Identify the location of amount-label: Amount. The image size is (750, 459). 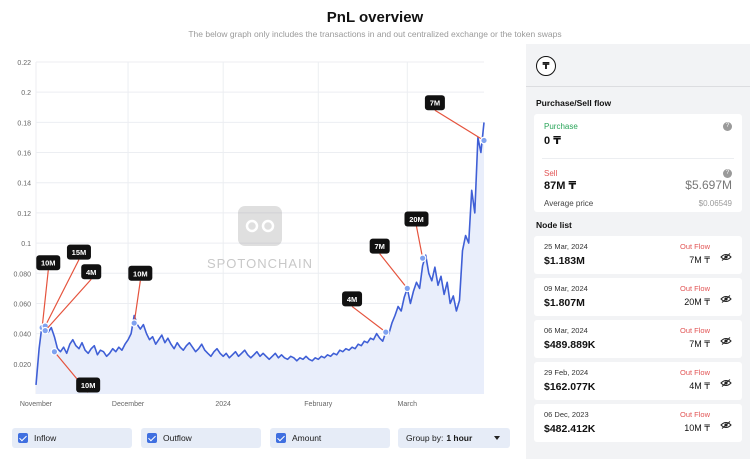
(307, 438).